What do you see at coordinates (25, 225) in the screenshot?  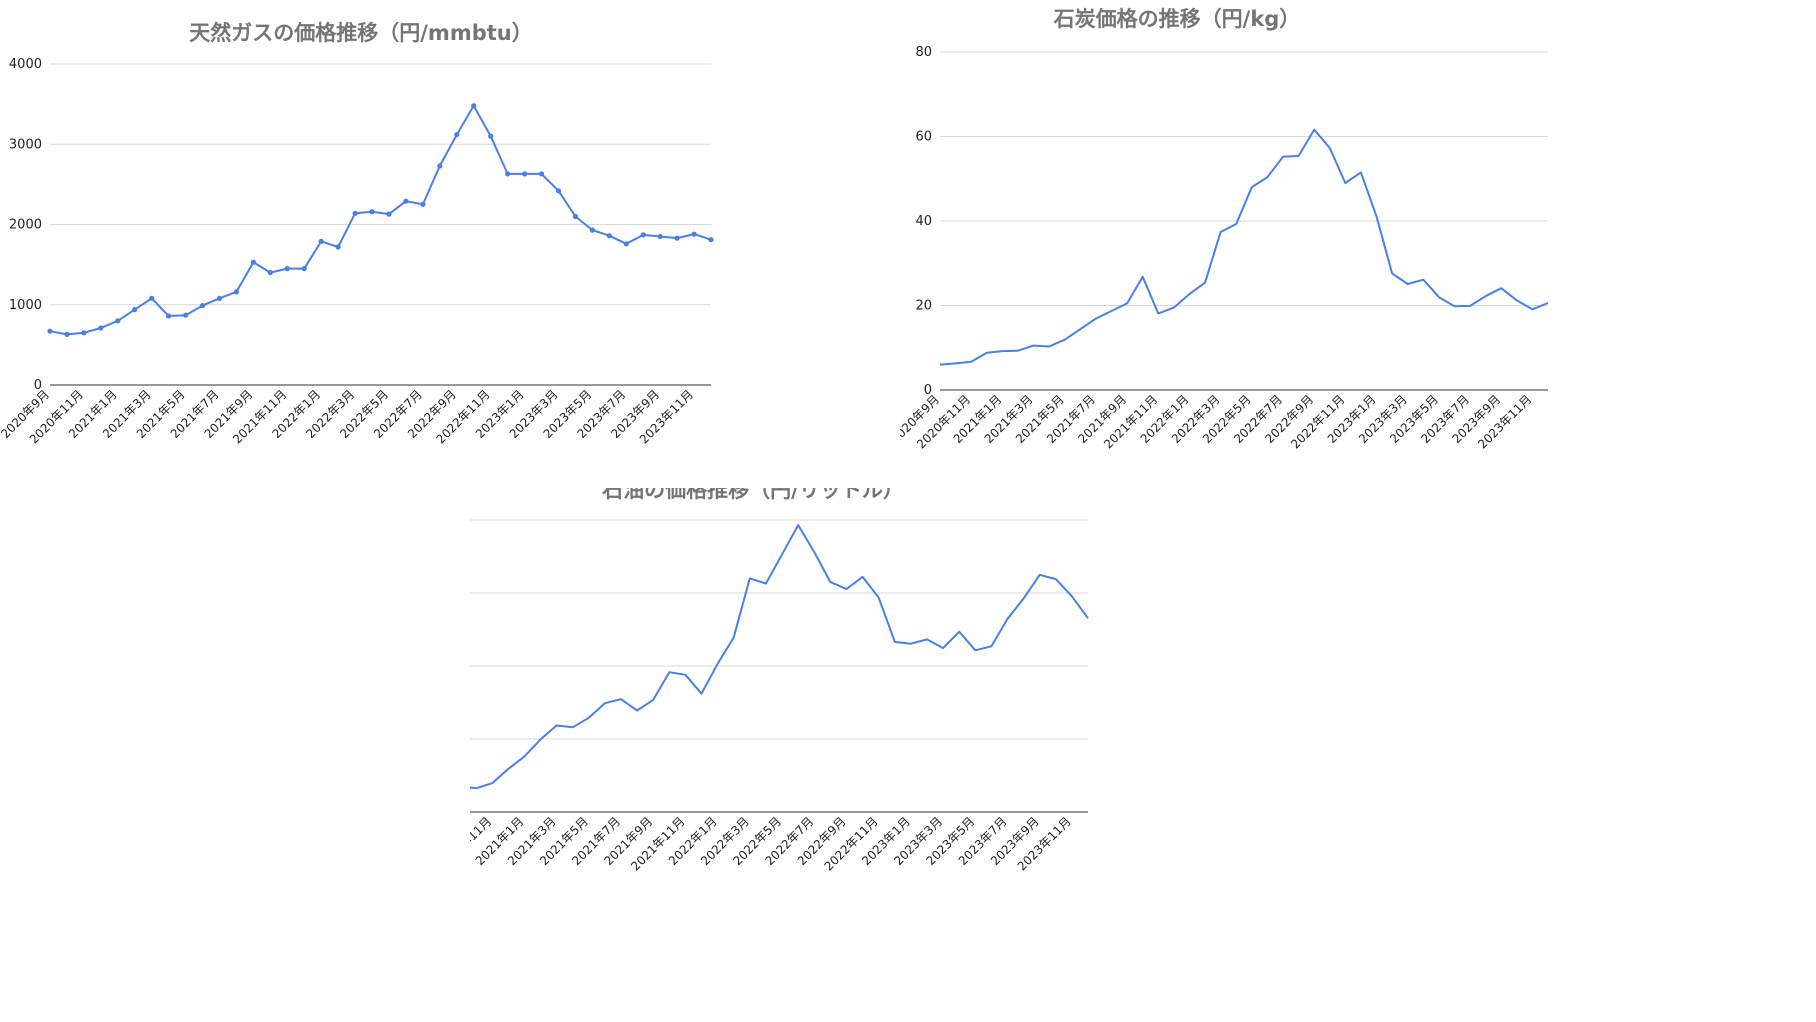 I see `y-tick-label: 2000` at bounding box center [25, 225].